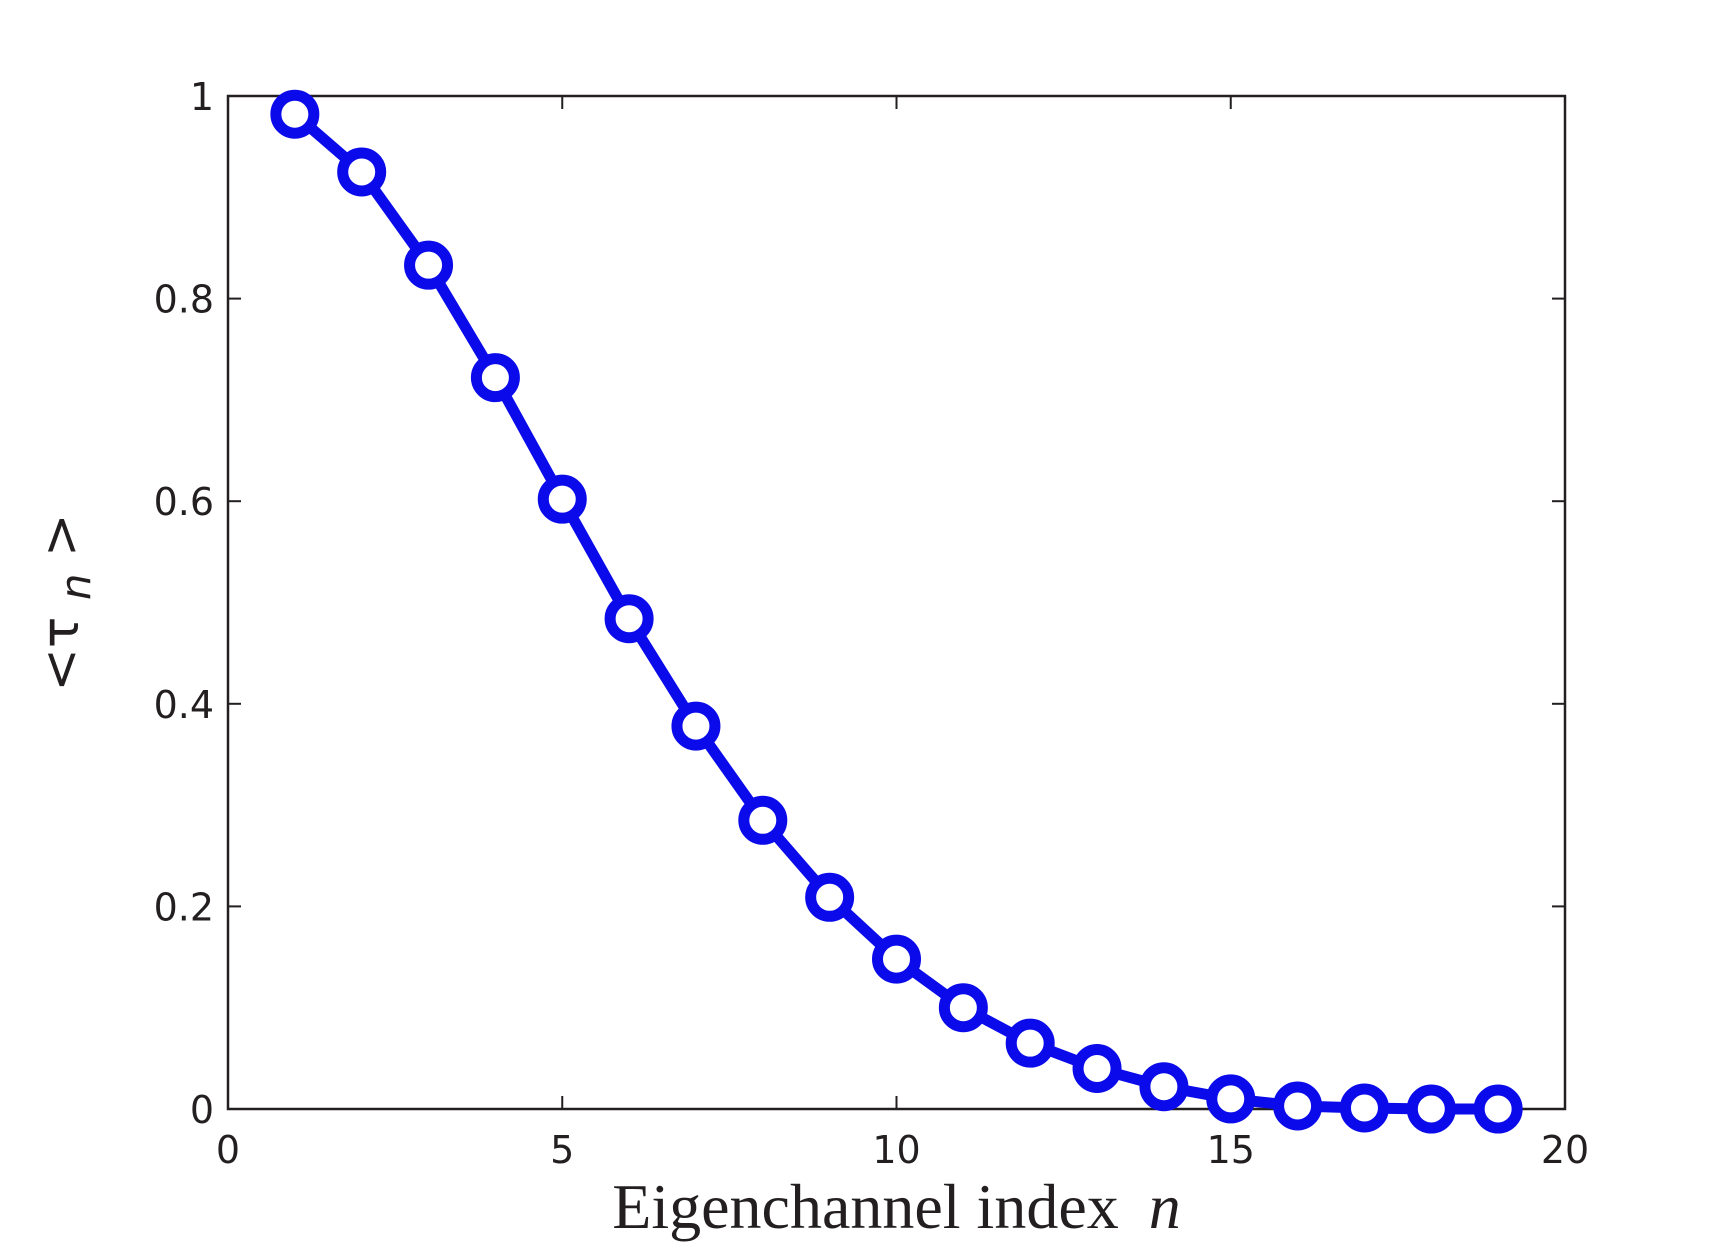  Describe the element at coordinates (61, 654) in the screenshot. I see `y-axis-label-open: <τ` at that location.